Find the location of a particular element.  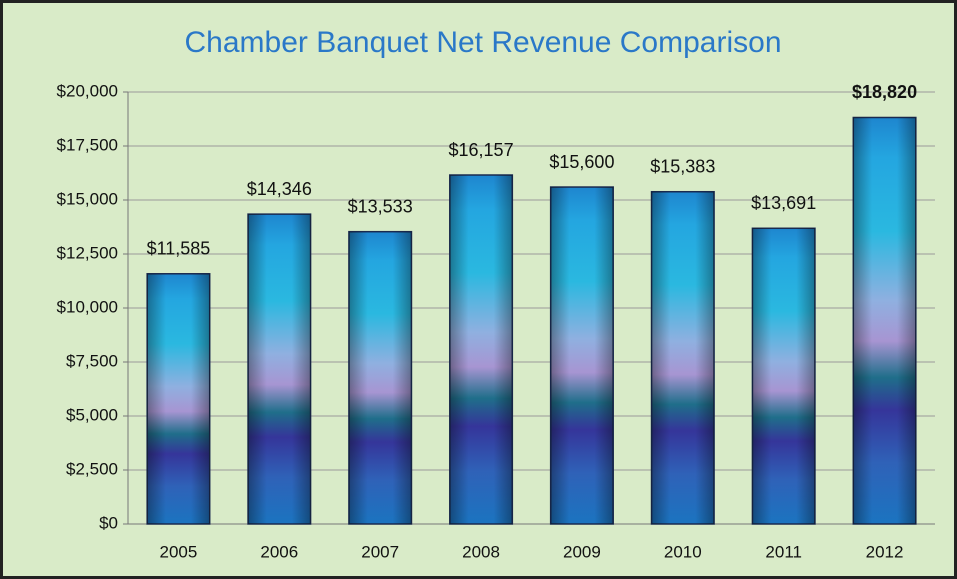

y-tick-label: $12,500 is located at coordinates (87, 252).